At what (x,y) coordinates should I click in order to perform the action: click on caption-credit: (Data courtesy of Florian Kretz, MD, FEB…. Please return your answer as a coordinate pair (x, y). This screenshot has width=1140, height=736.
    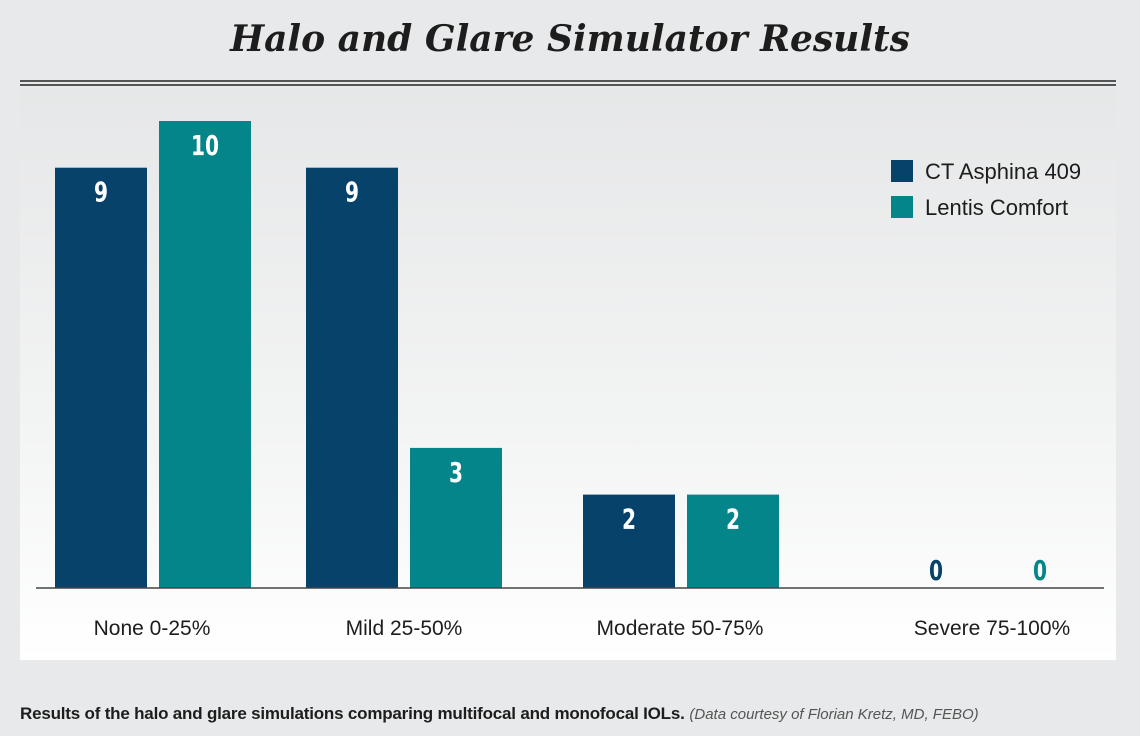
    Looking at the image, I should click on (834, 714).